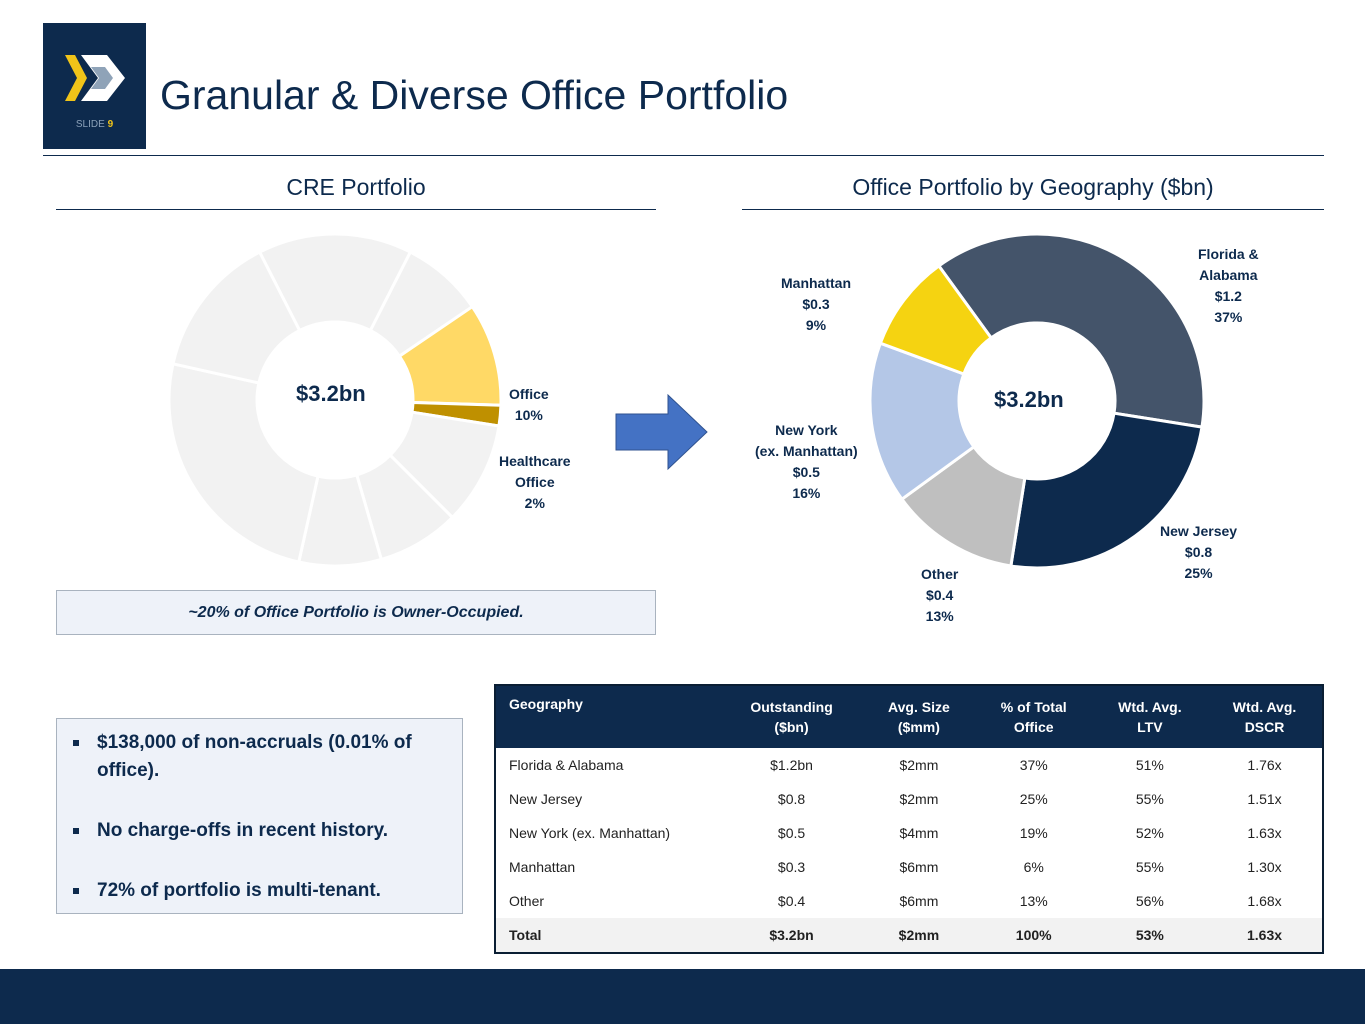 This screenshot has width=1365, height=1024. Describe the element at coordinates (529, 404) in the screenshot. I see `office-slice-label: Office 10%` at that location.